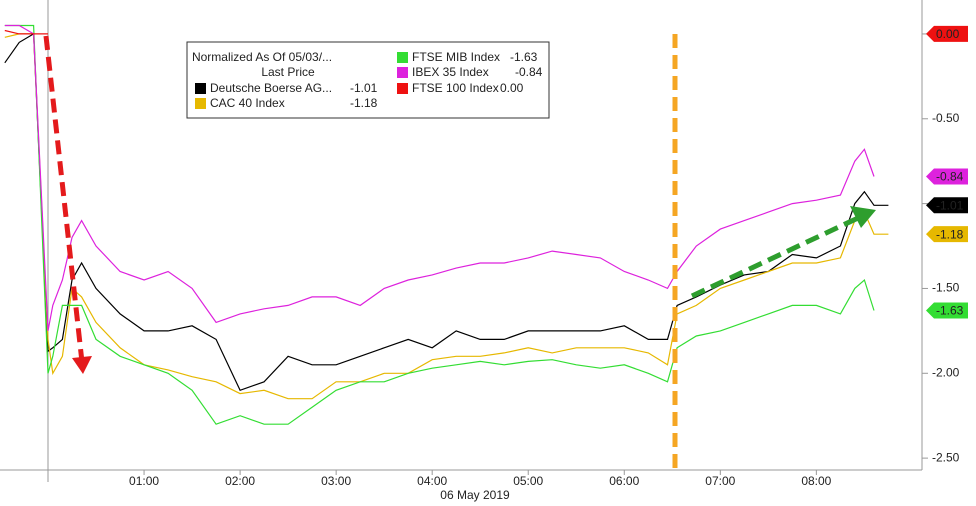 This screenshot has width=976, height=506. What do you see at coordinates (364, 88) in the screenshot?
I see `legend-value: -1.01` at bounding box center [364, 88].